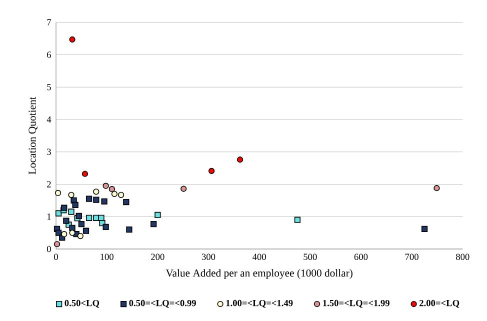 The width and height of the screenshot is (487, 321). I want to click on x-axis-title: Value Added per an employee (1000 dollar), so click(259, 274).